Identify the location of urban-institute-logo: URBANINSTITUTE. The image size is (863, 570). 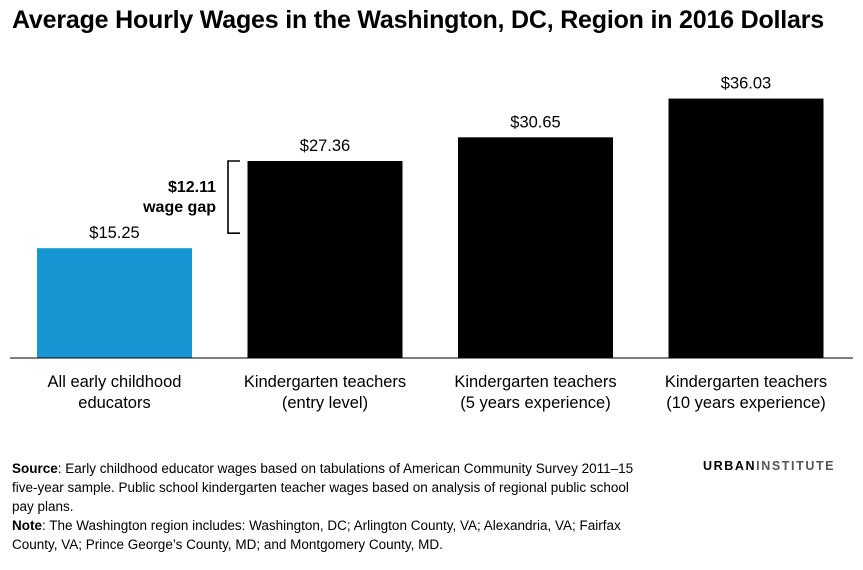
(769, 466).